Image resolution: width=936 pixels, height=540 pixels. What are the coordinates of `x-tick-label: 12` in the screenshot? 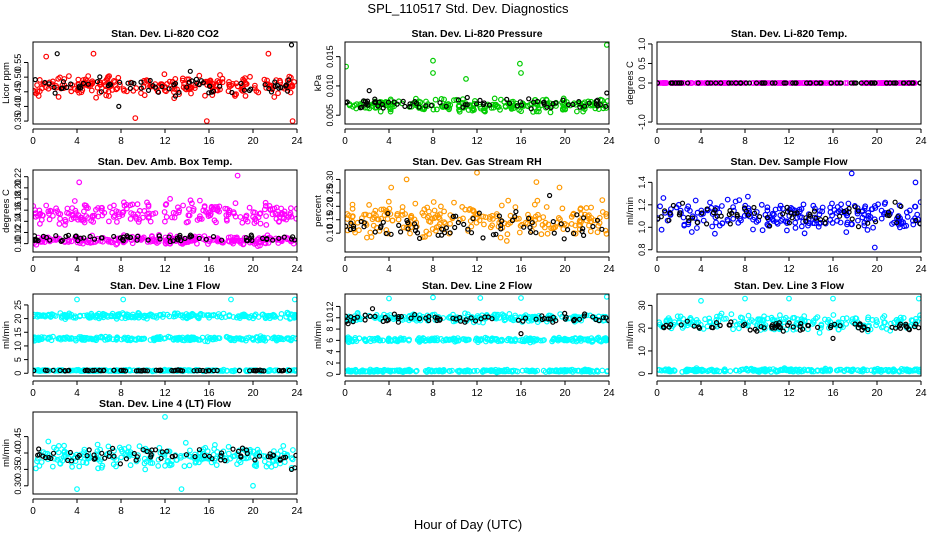 It's located at (477, 269).